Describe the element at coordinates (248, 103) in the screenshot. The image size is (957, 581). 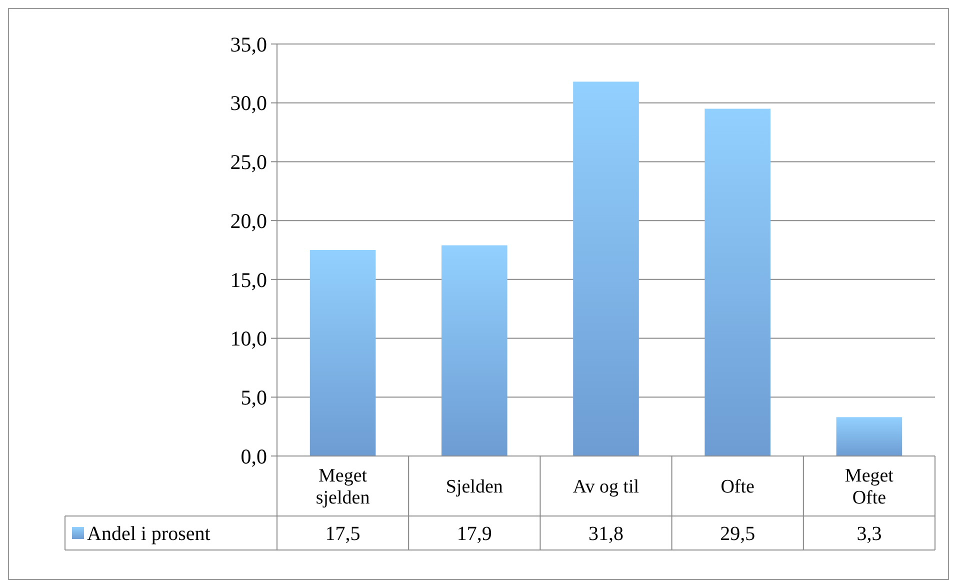
I see `y-tick-label: 30,0` at that location.